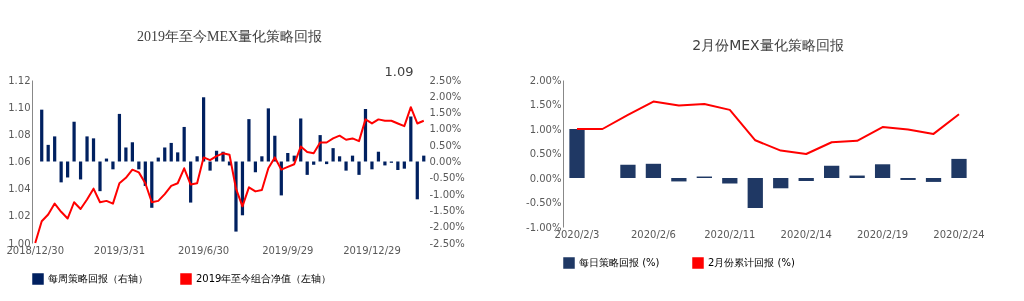 The width and height of the screenshot is (1024, 301). I want to click on y2-tick-label: -1.00%, so click(447, 194).